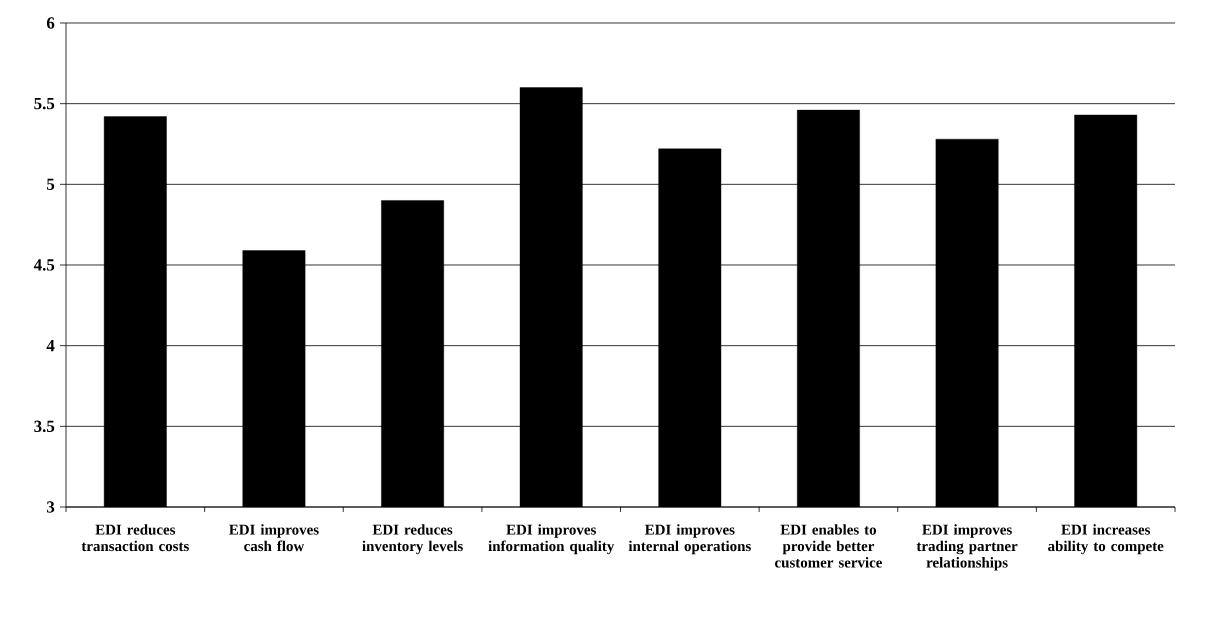  What do you see at coordinates (44, 104) in the screenshot?
I see `y-tick-label: 5.5` at bounding box center [44, 104].